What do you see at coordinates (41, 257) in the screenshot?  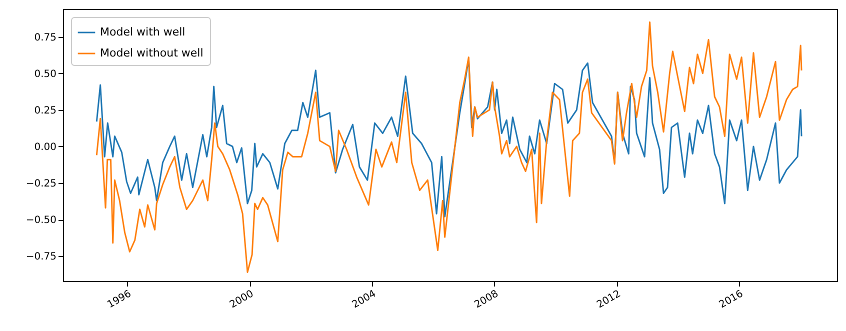 I see `y-tick-label: −0.75` at bounding box center [41, 257].